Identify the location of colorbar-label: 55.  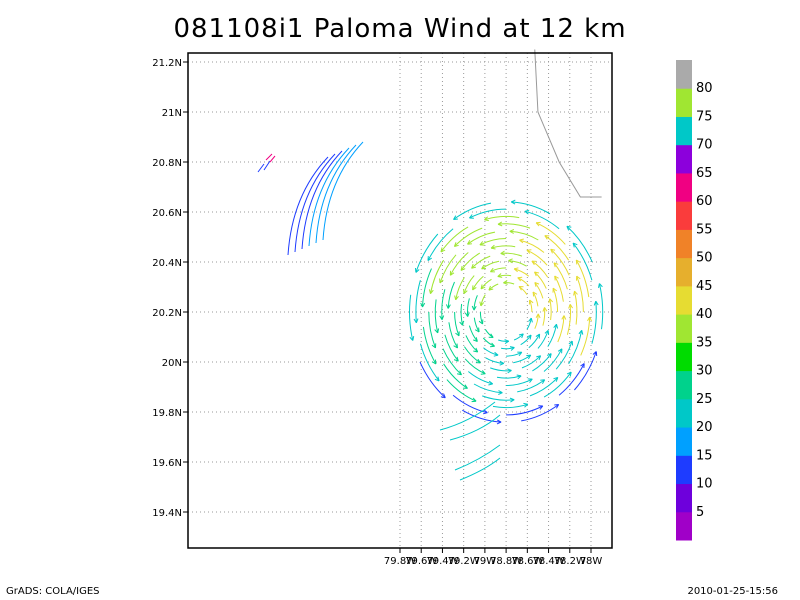
(704, 229).